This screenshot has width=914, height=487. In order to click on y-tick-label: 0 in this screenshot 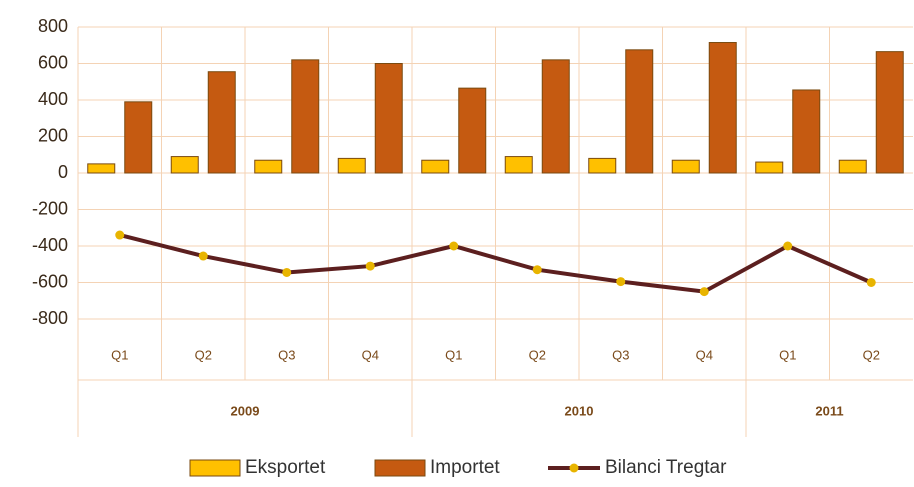, I will do `click(63, 172)`.